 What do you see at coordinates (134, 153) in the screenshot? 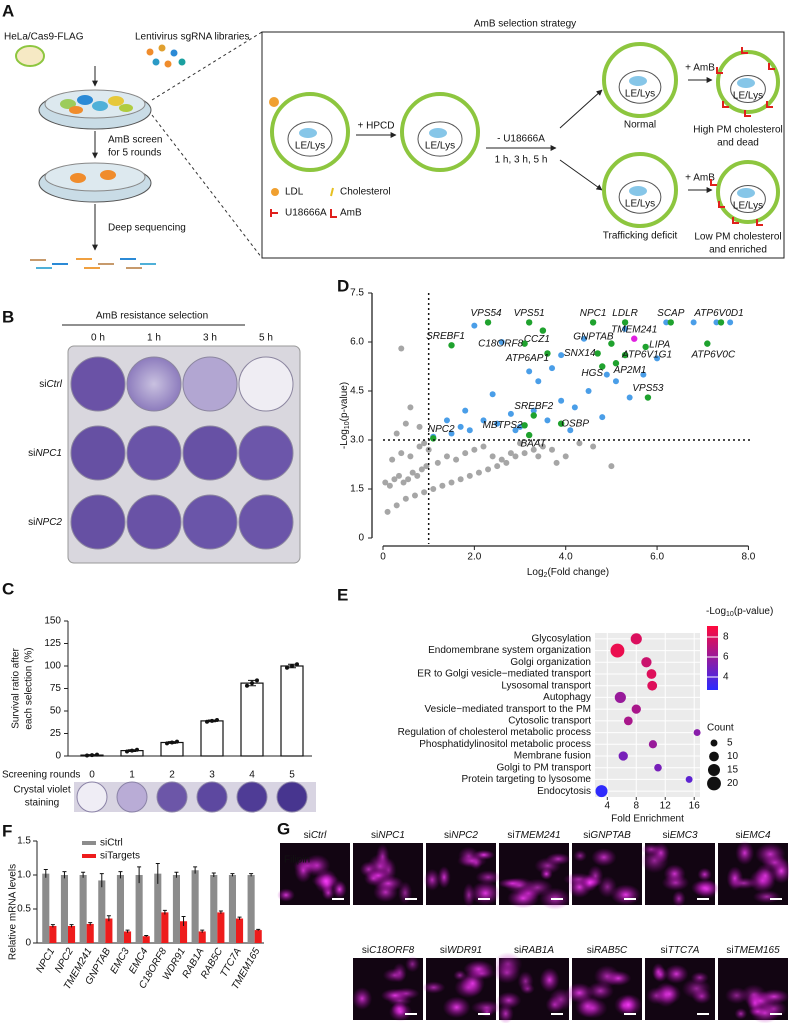
I see `screen-text: for 5 rounds` at bounding box center [134, 153].